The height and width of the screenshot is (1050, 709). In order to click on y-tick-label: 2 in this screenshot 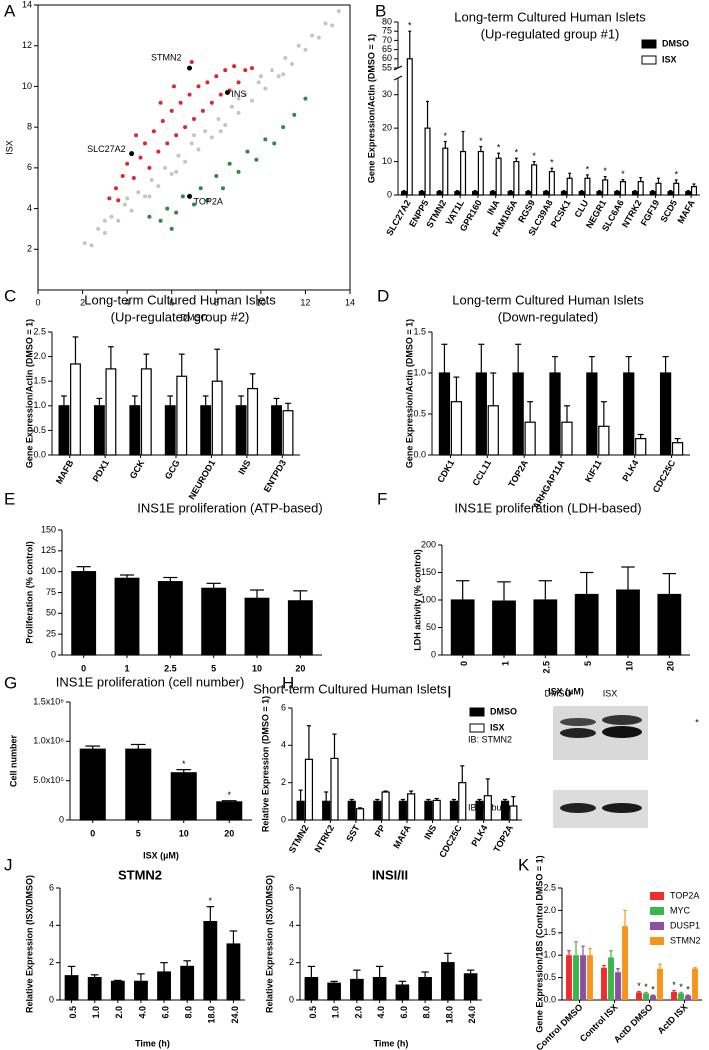, I will do `click(291, 962)`.